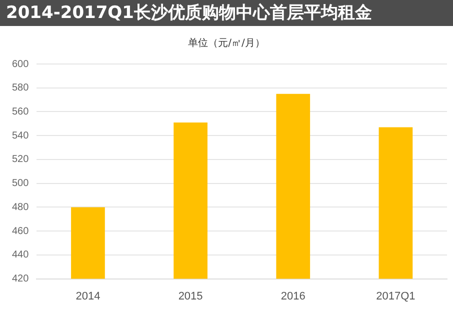 The image size is (453, 323). Describe the element at coordinates (21, 64) in the screenshot. I see `y-tick-label: 600` at that location.